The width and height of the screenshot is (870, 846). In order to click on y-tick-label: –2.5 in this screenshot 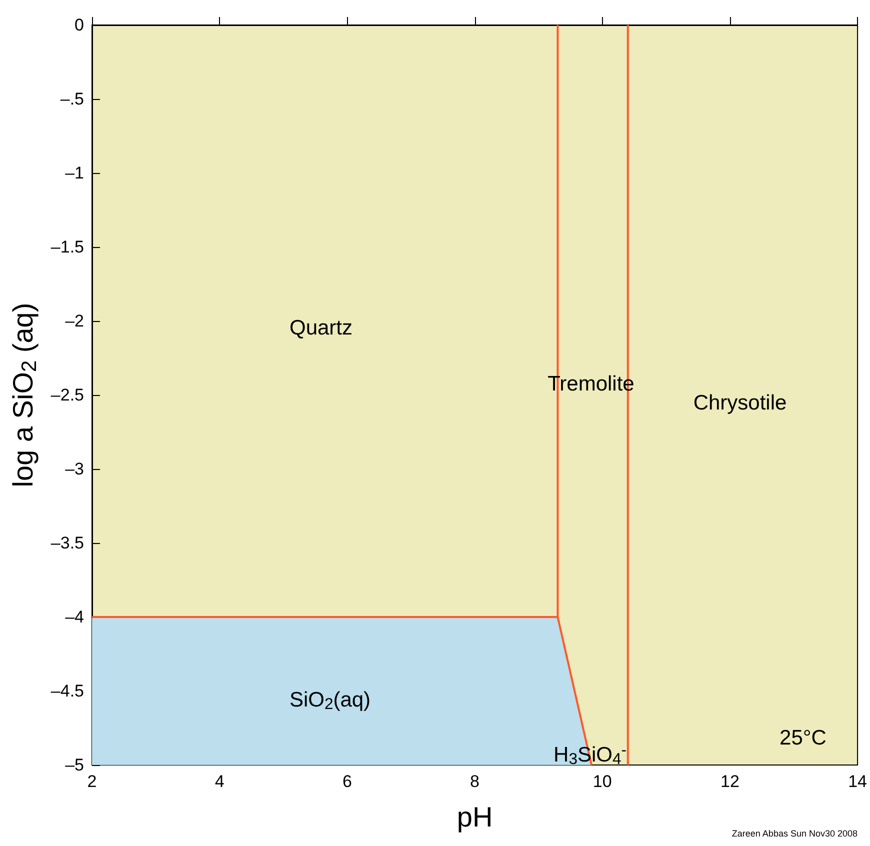, I will do `click(67, 395)`.